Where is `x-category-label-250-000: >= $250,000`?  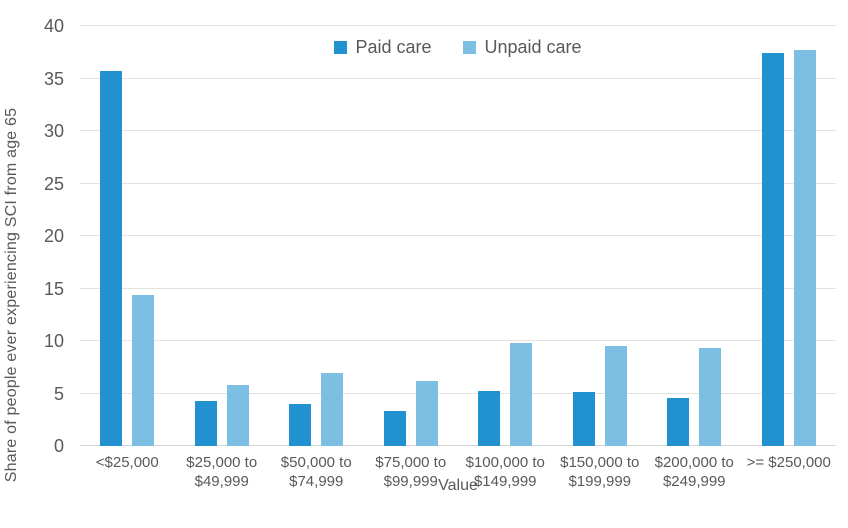
x-category-label-250-000: >= $250,000 is located at coordinates (789, 472).